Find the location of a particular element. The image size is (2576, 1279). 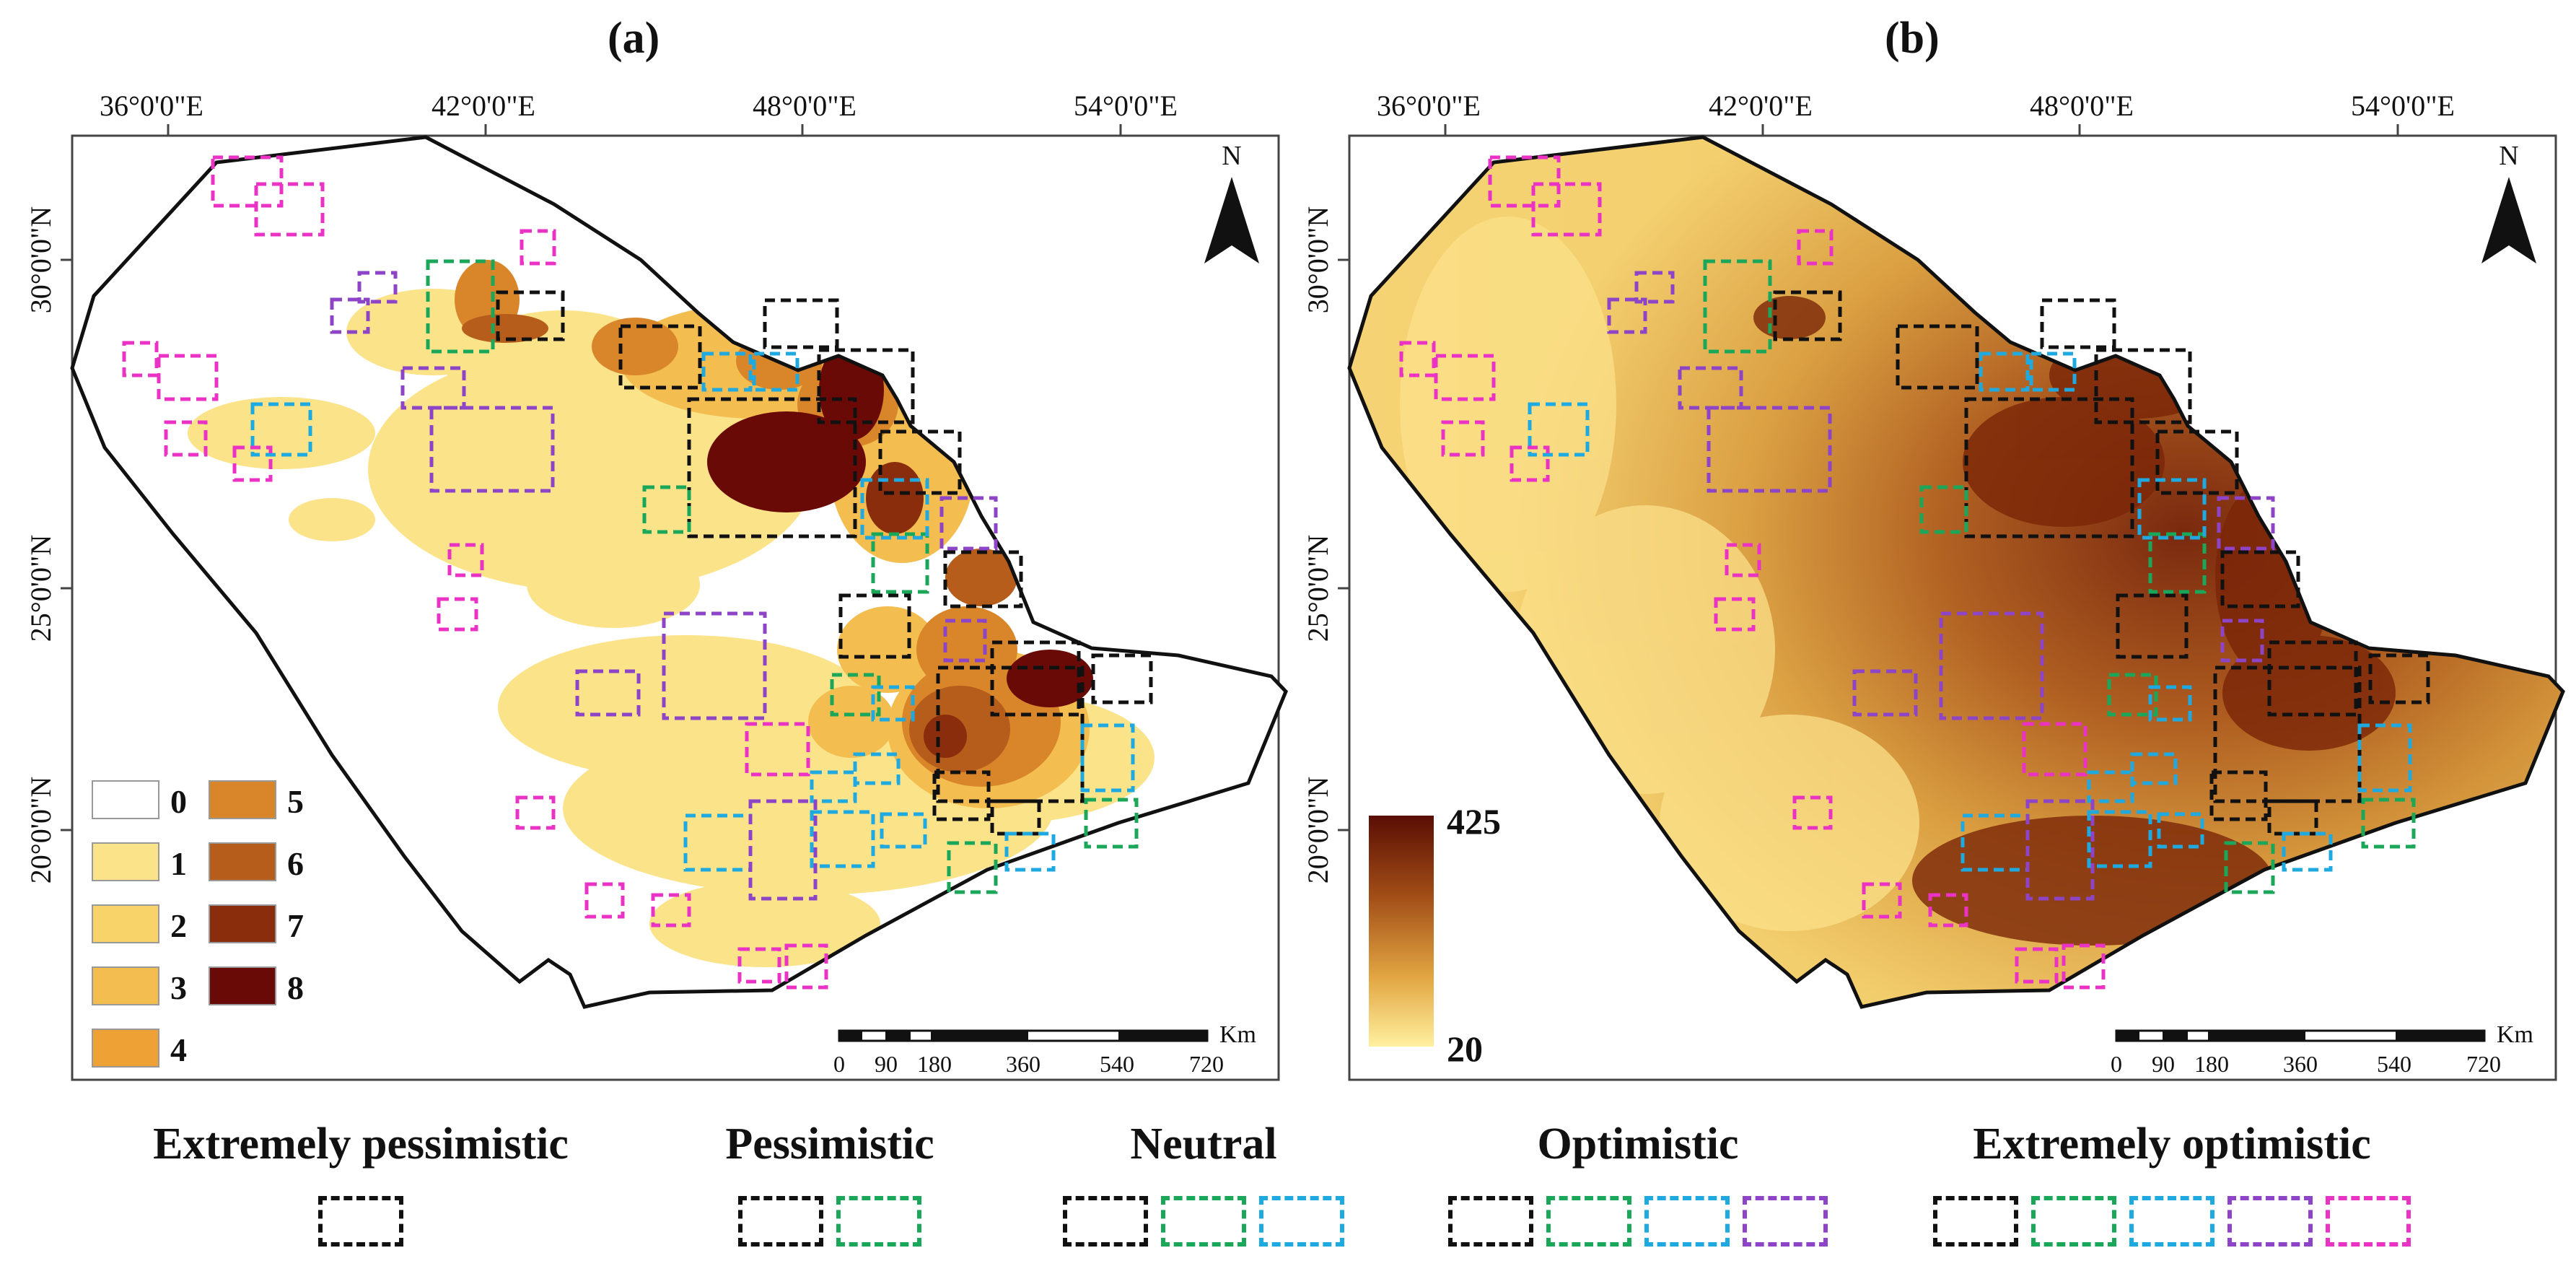

svg-text: 360 is located at coordinates (2300, 1064).